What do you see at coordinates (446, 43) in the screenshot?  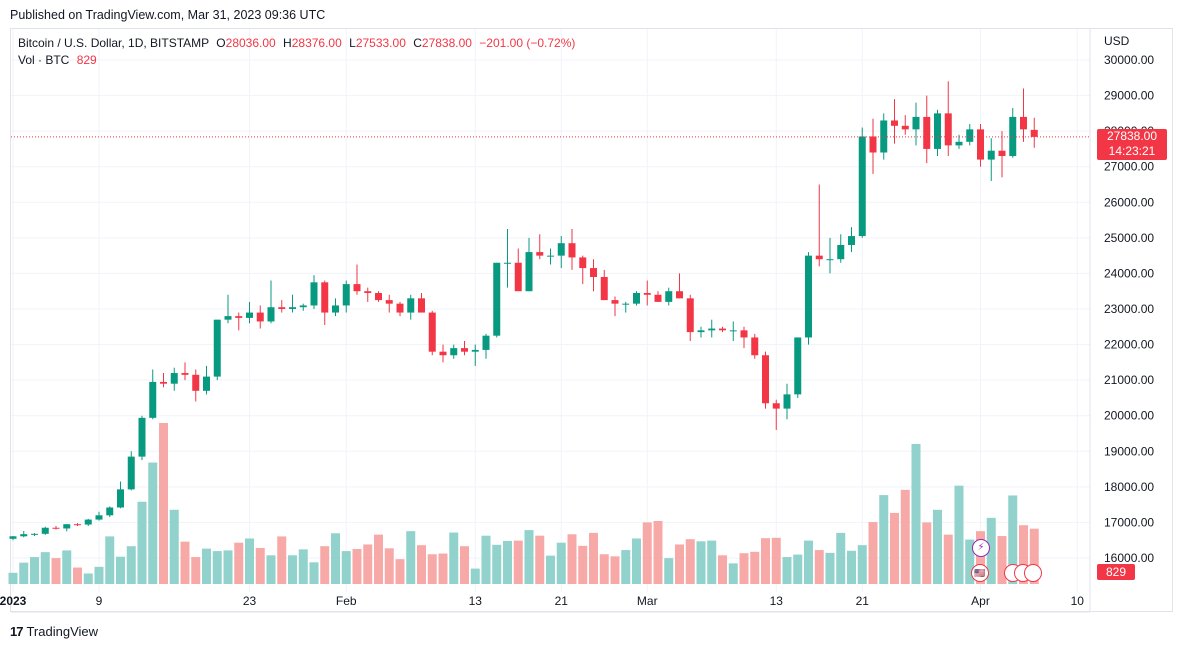 I see `legend-close-value: 27838.00` at bounding box center [446, 43].